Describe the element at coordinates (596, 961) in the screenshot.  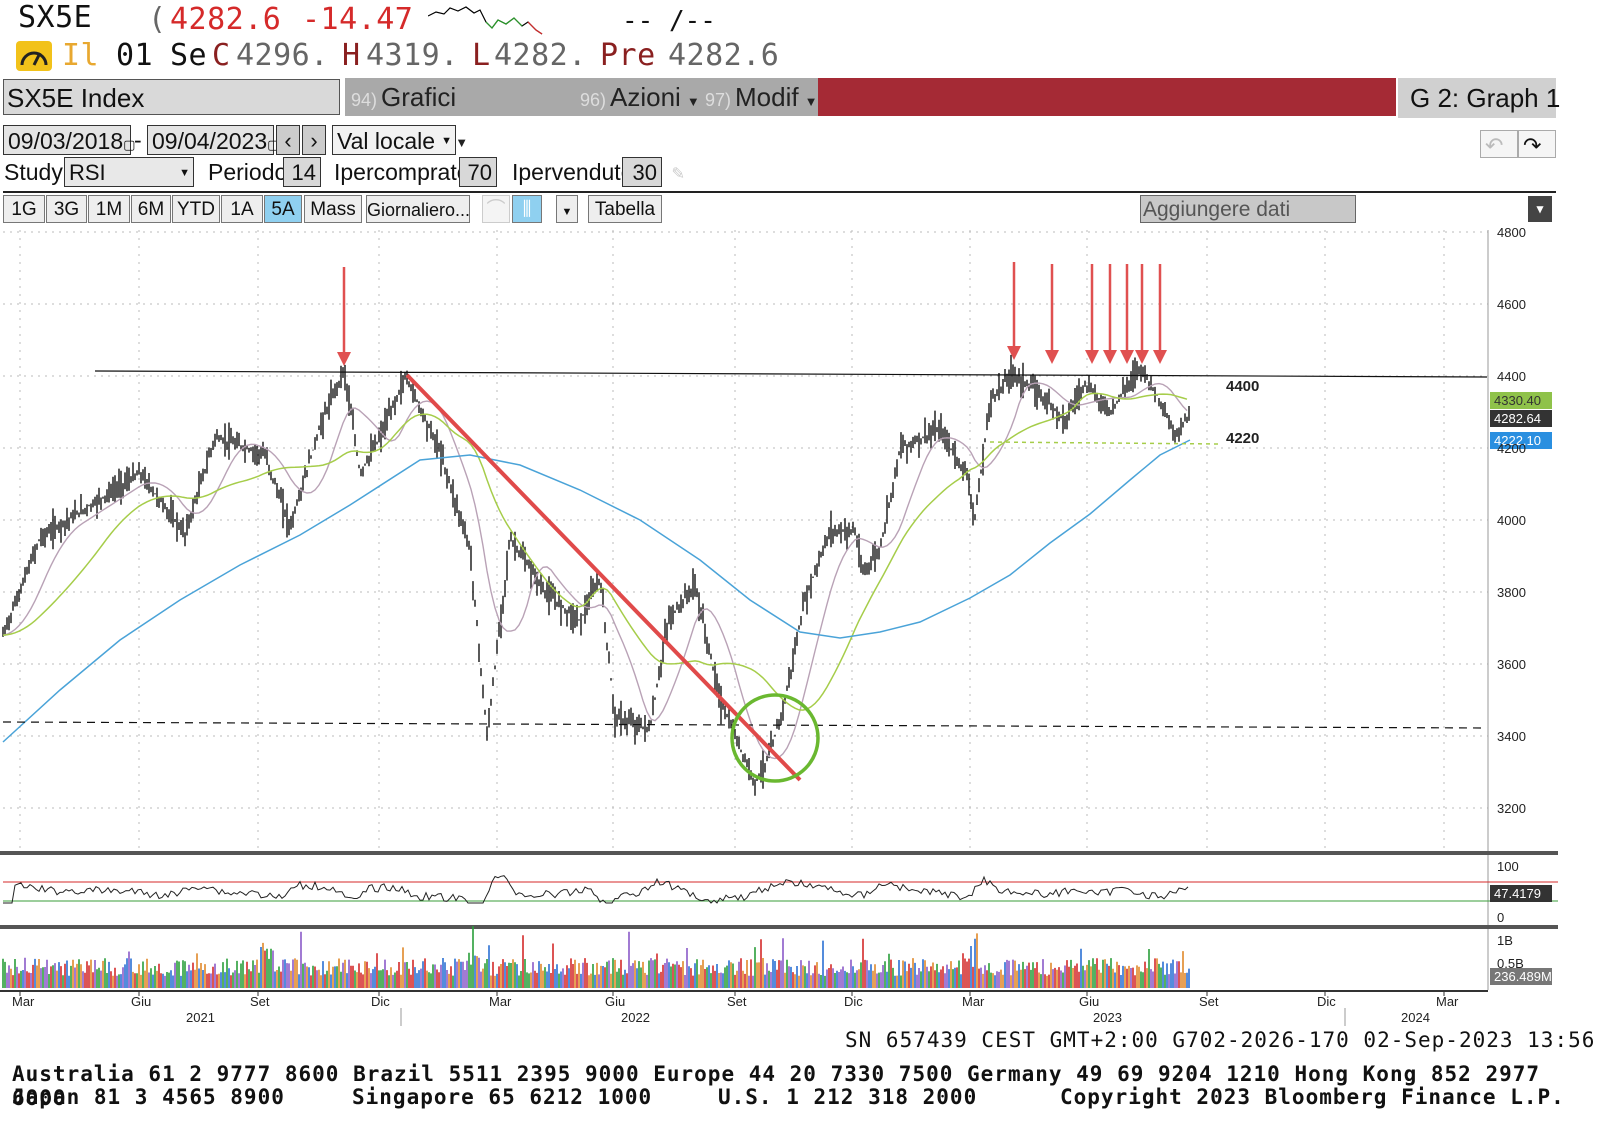
I see `volume-bars` at that location.